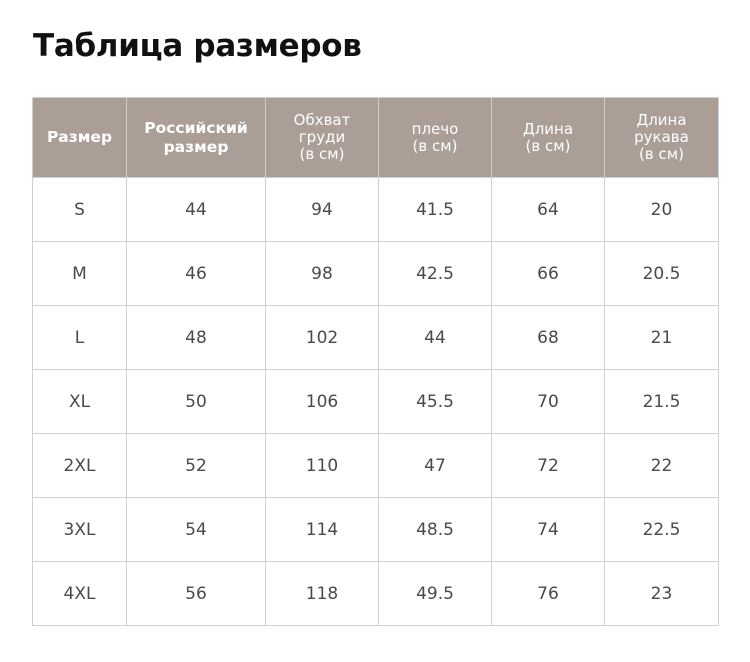 The height and width of the screenshot is (662, 750). What do you see at coordinates (196, 146) in the screenshot?
I see `column-header-line: размер` at bounding box center [196, 146].